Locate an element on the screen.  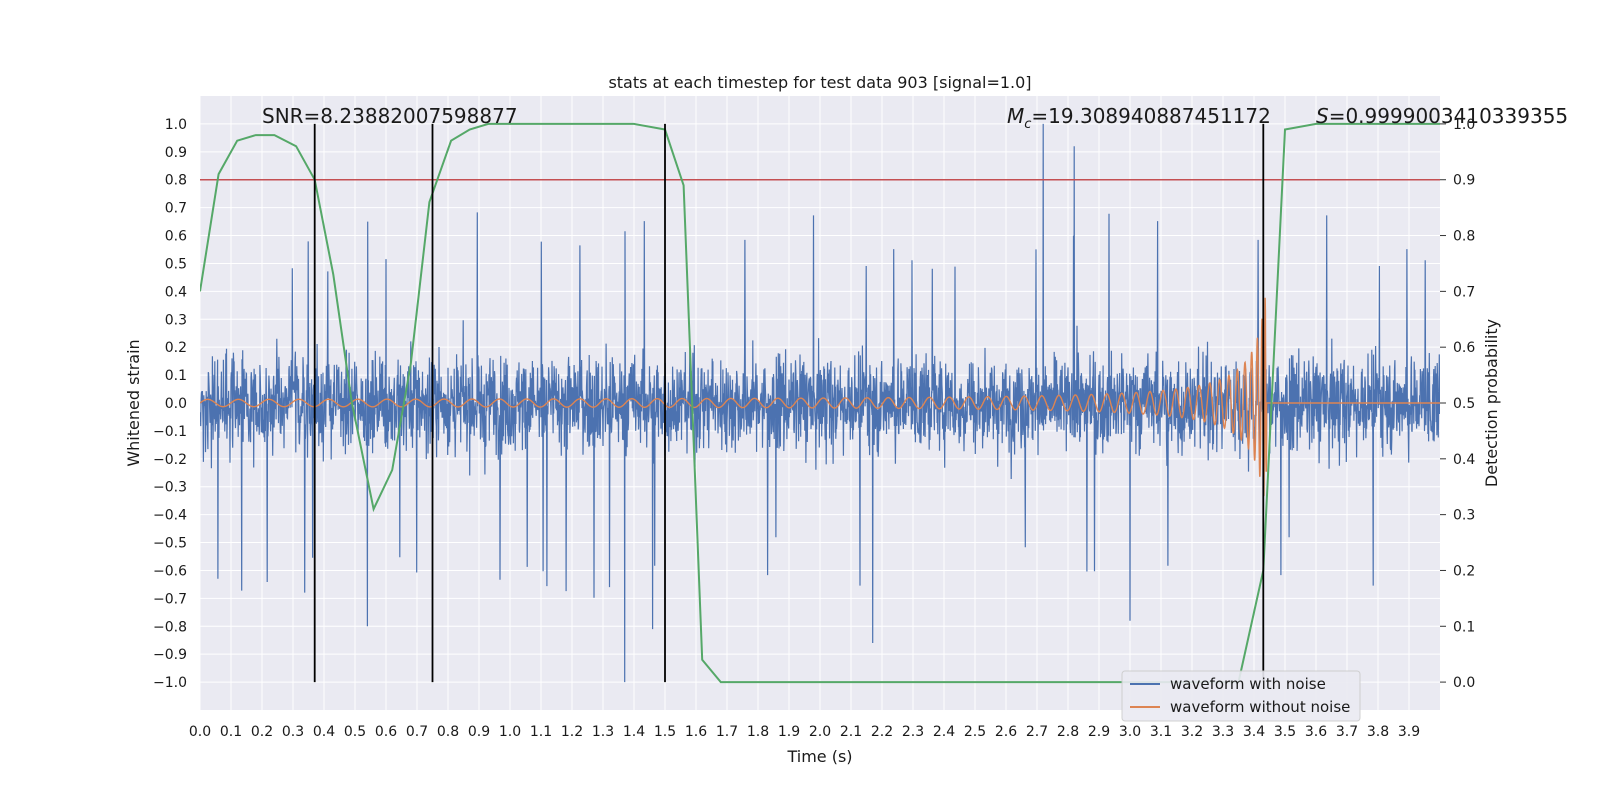
snr-annotation: SNR=8.23882007598877 is located at coordinates (390, 116).